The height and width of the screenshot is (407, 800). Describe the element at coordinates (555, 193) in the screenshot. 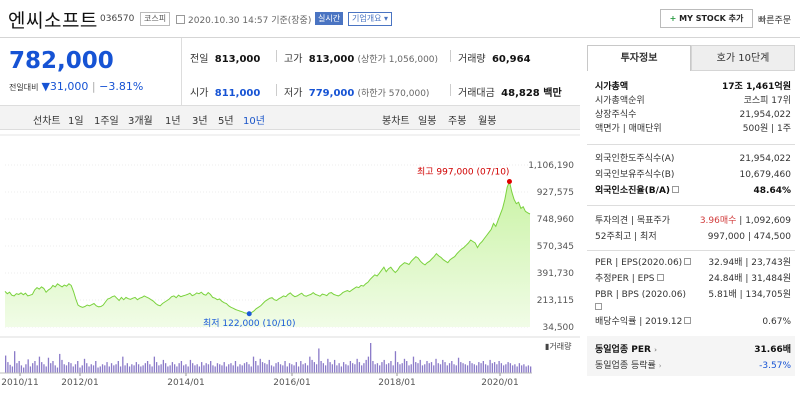

I see `y-tick-label: 927,575` at that location.